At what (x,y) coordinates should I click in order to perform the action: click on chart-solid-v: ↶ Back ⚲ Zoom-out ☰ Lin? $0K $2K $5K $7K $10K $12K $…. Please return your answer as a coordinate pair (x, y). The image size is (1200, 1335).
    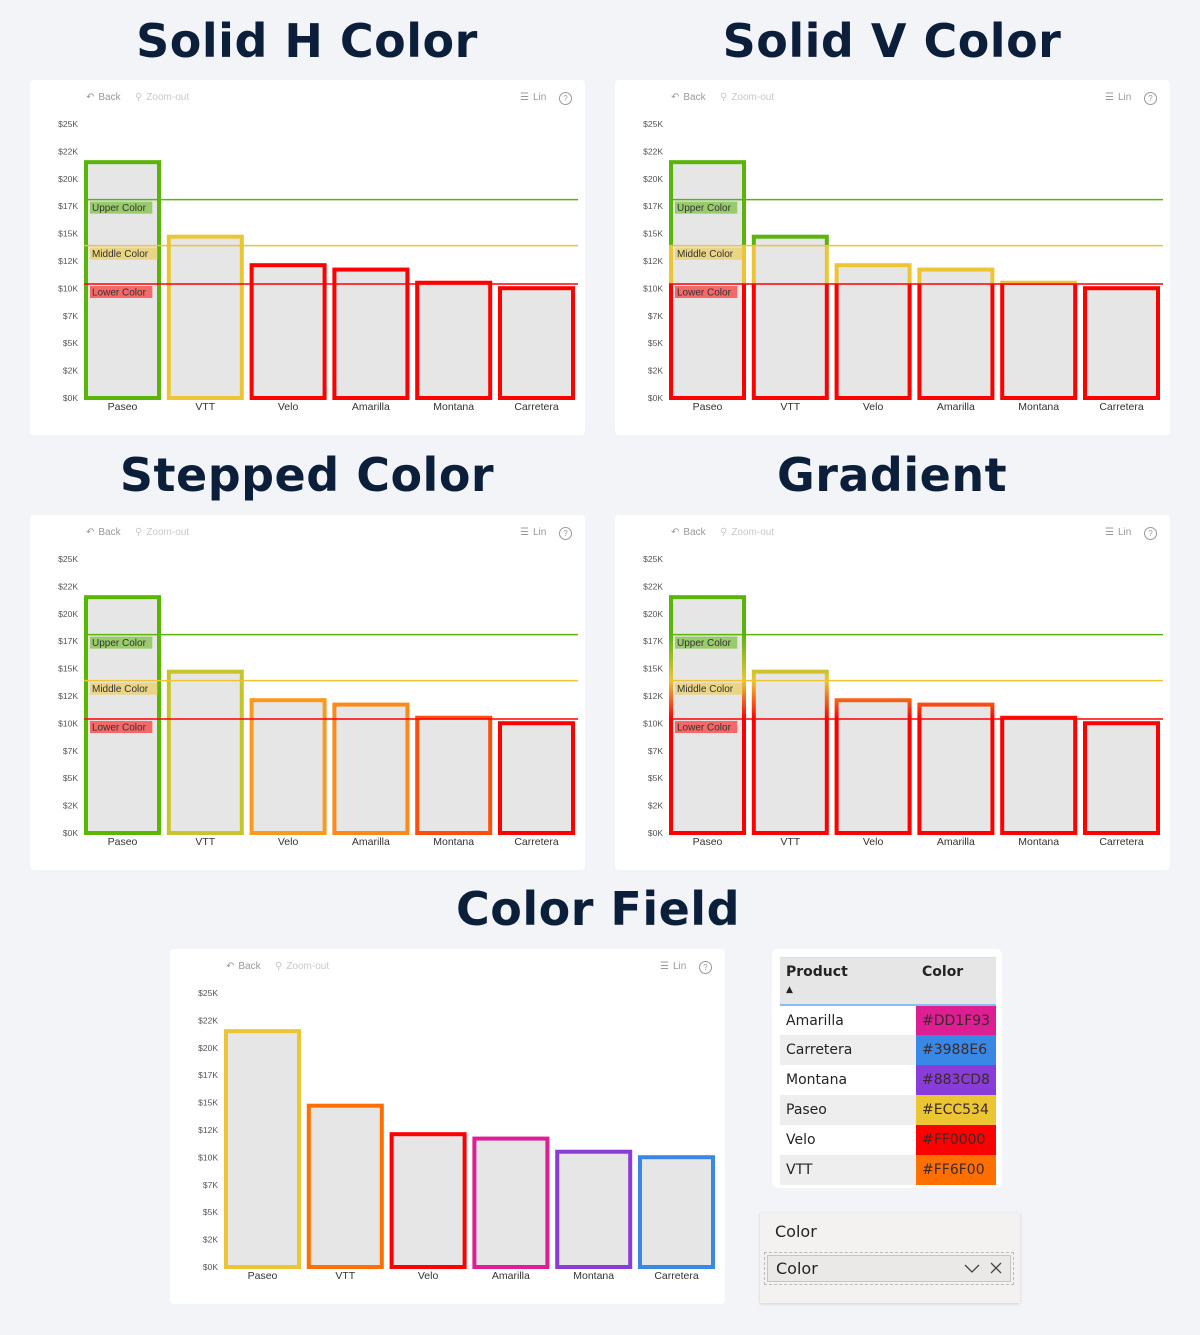
    Looking at the image, I should click on (892, 257).